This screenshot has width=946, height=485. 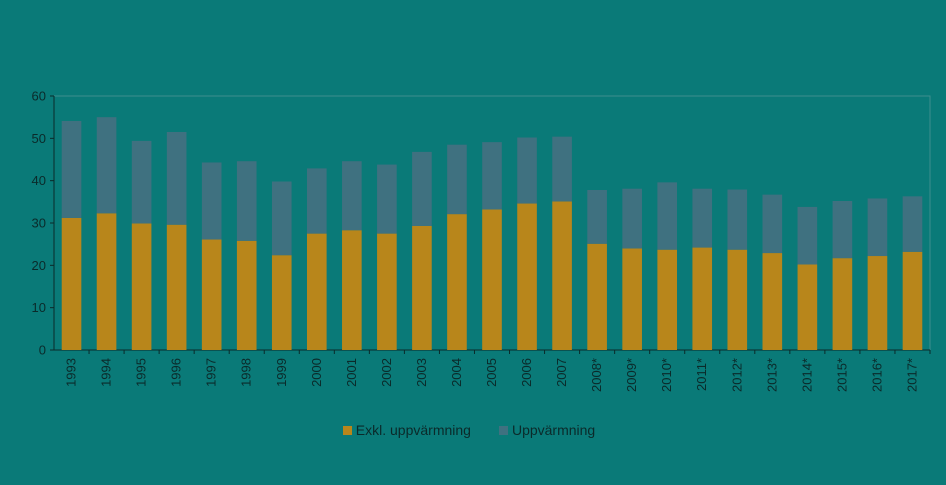 I want to click on x-tick-label: 2005, so click(x=491, y=372).